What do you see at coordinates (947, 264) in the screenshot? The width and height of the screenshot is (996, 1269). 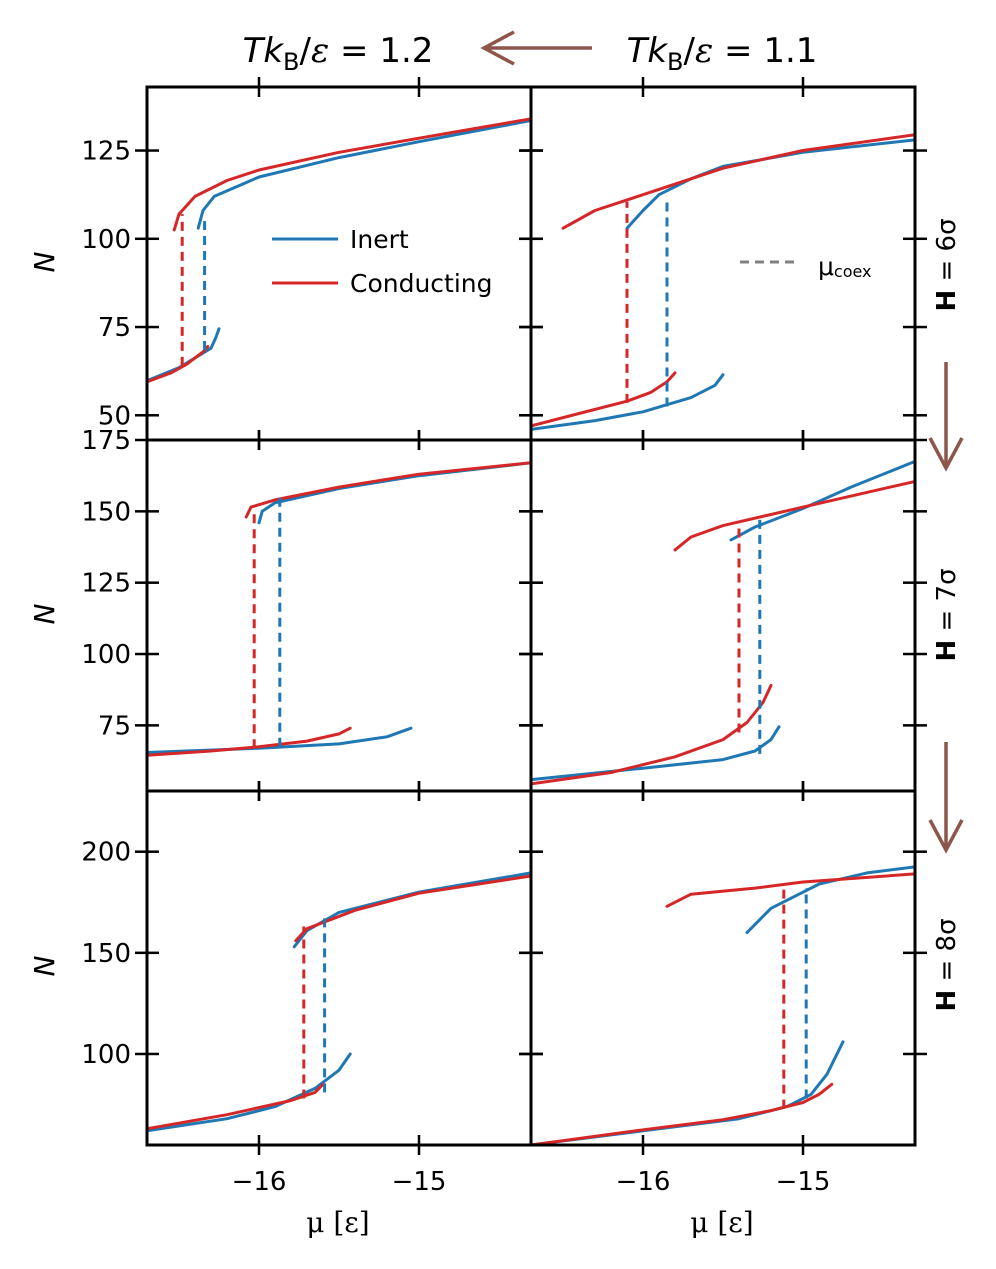 I see `row-label-h6: H = 6σ` at bounding box center [947, 264].